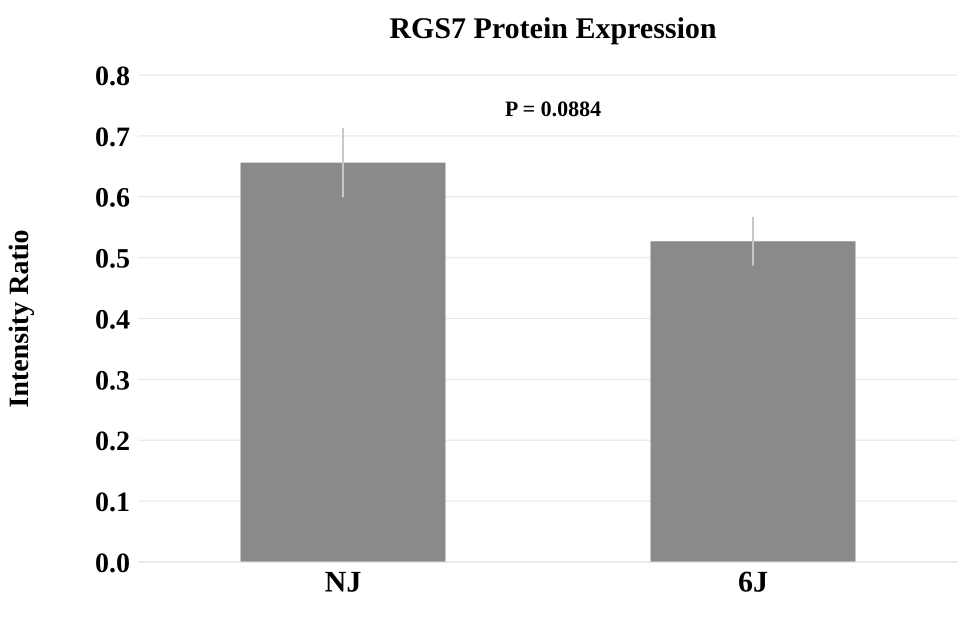 The image size is (976, 620). I want to click on y-tick-label: 0.7, so click(112, 137).